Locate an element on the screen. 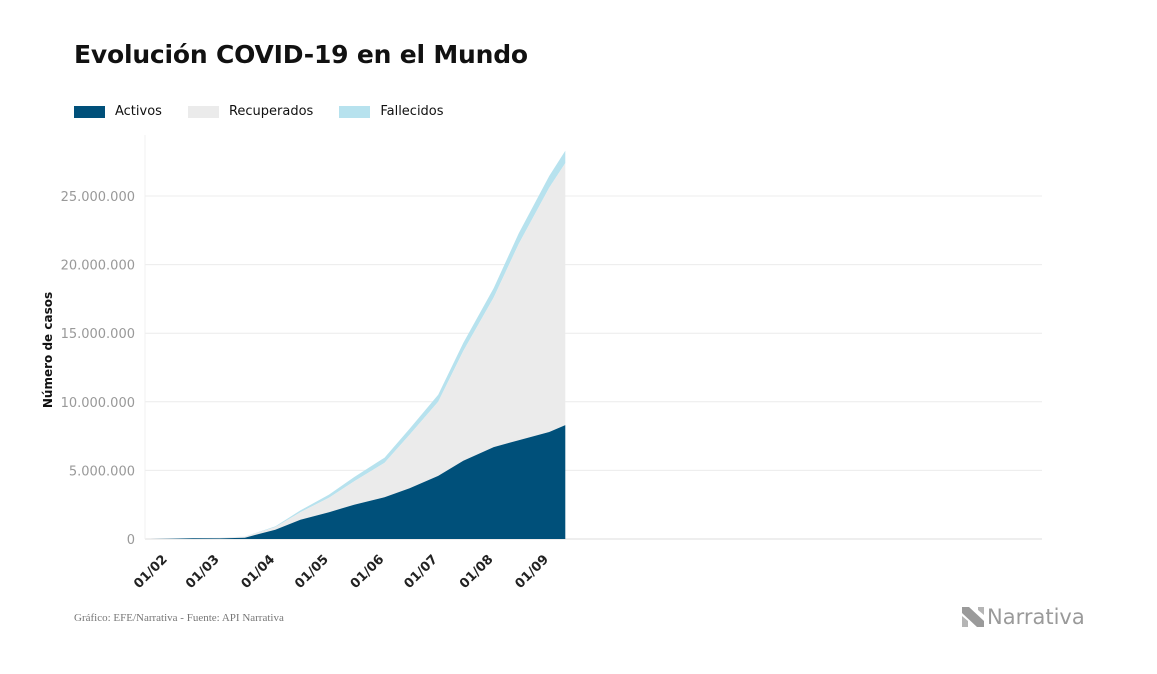 The width and height of the screenshot is (1157, 674). x-tick-label: 01/07 is located at coordinates (421, 572).